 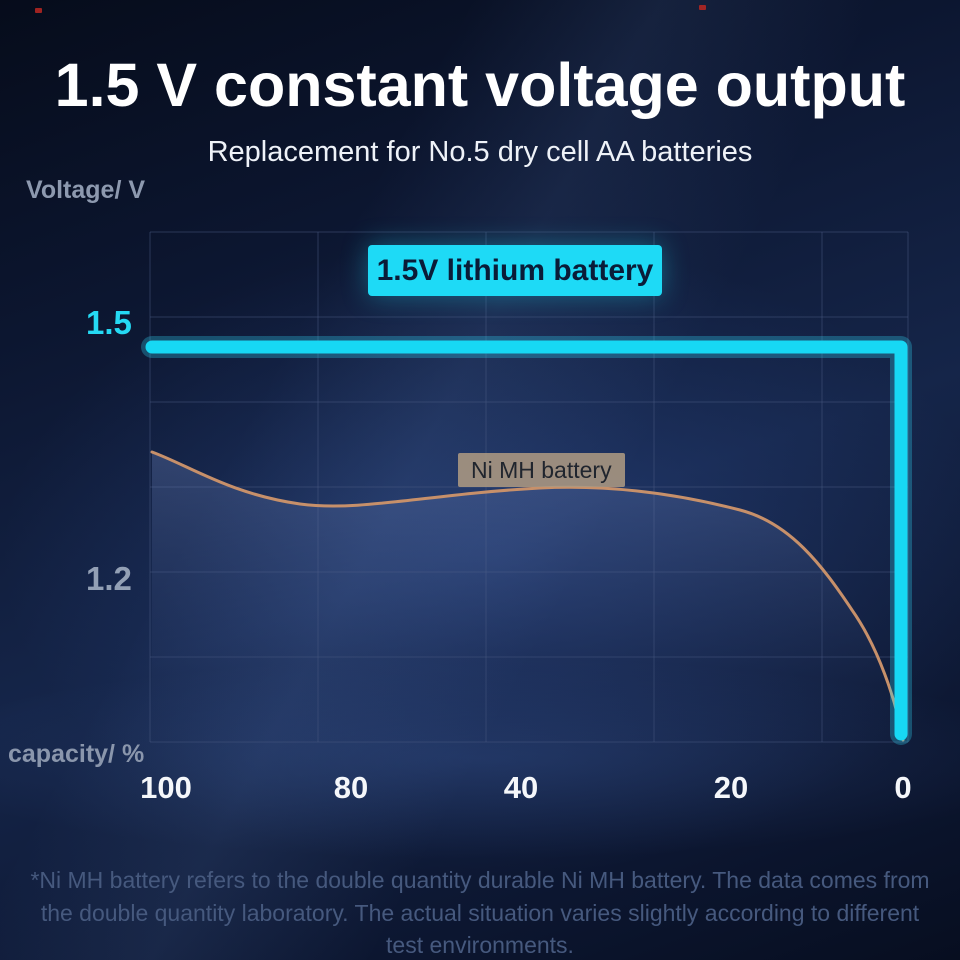 I want to click on x-tick-20: 20, so click(x=731, y=787).